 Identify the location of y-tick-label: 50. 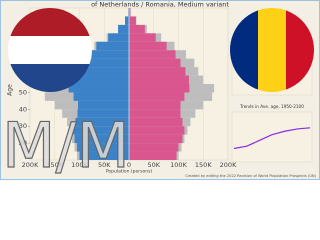
(23, 92).